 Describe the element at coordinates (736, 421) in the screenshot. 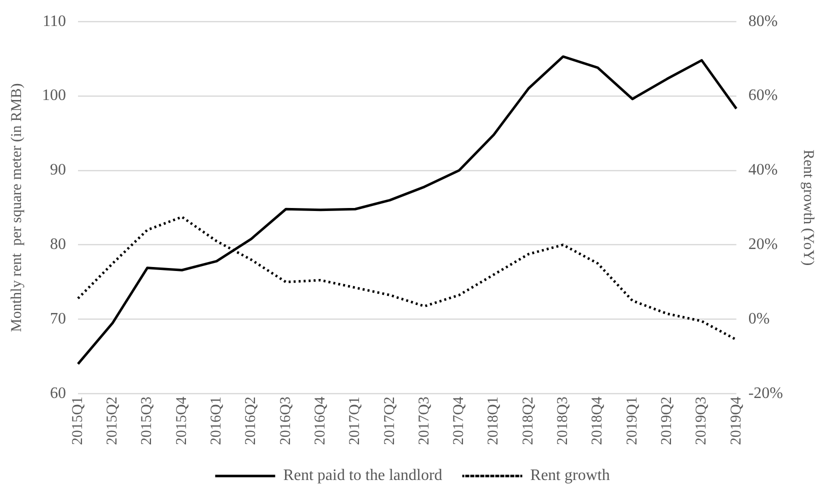

I see `x-tick-label: 2019Q4` at that location.